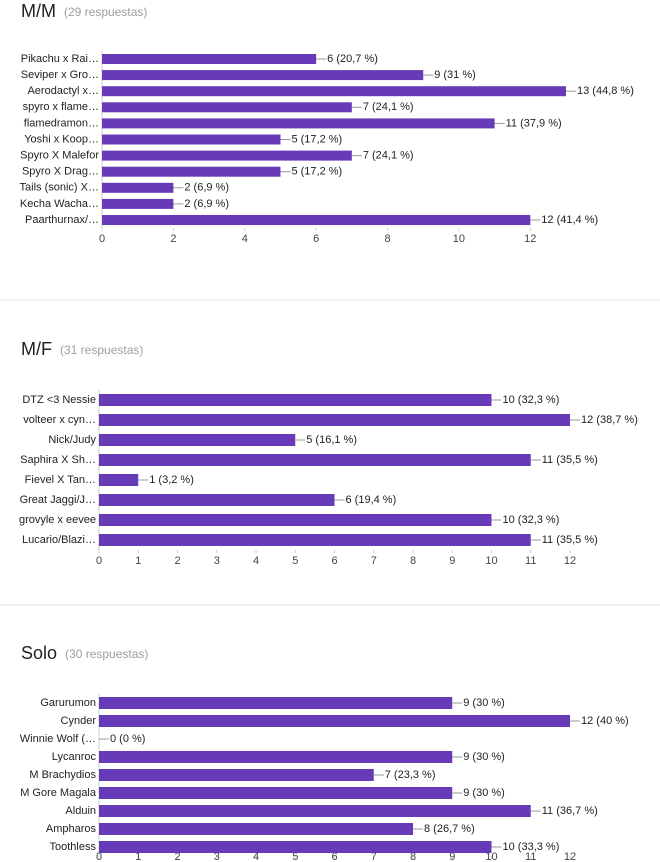 Image resolution: width=660 pixels, height=862 pixels. Describe the element at coordinates (79, 721) in the screenshot. I see `category-label: Cynder` at that location.